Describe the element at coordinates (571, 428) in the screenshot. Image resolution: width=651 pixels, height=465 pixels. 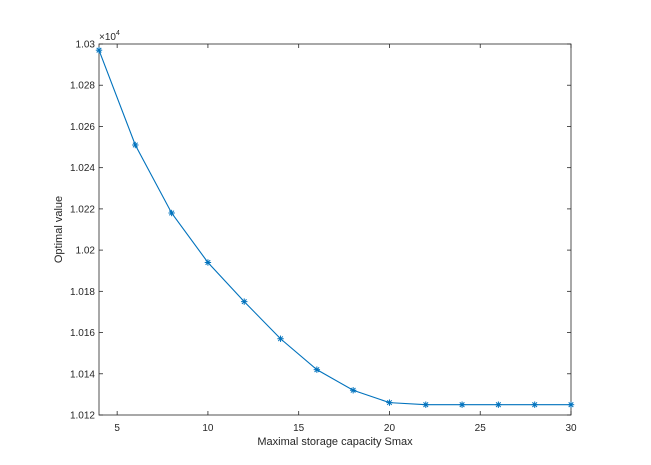
I see `x-tick-label: 30` at that location.